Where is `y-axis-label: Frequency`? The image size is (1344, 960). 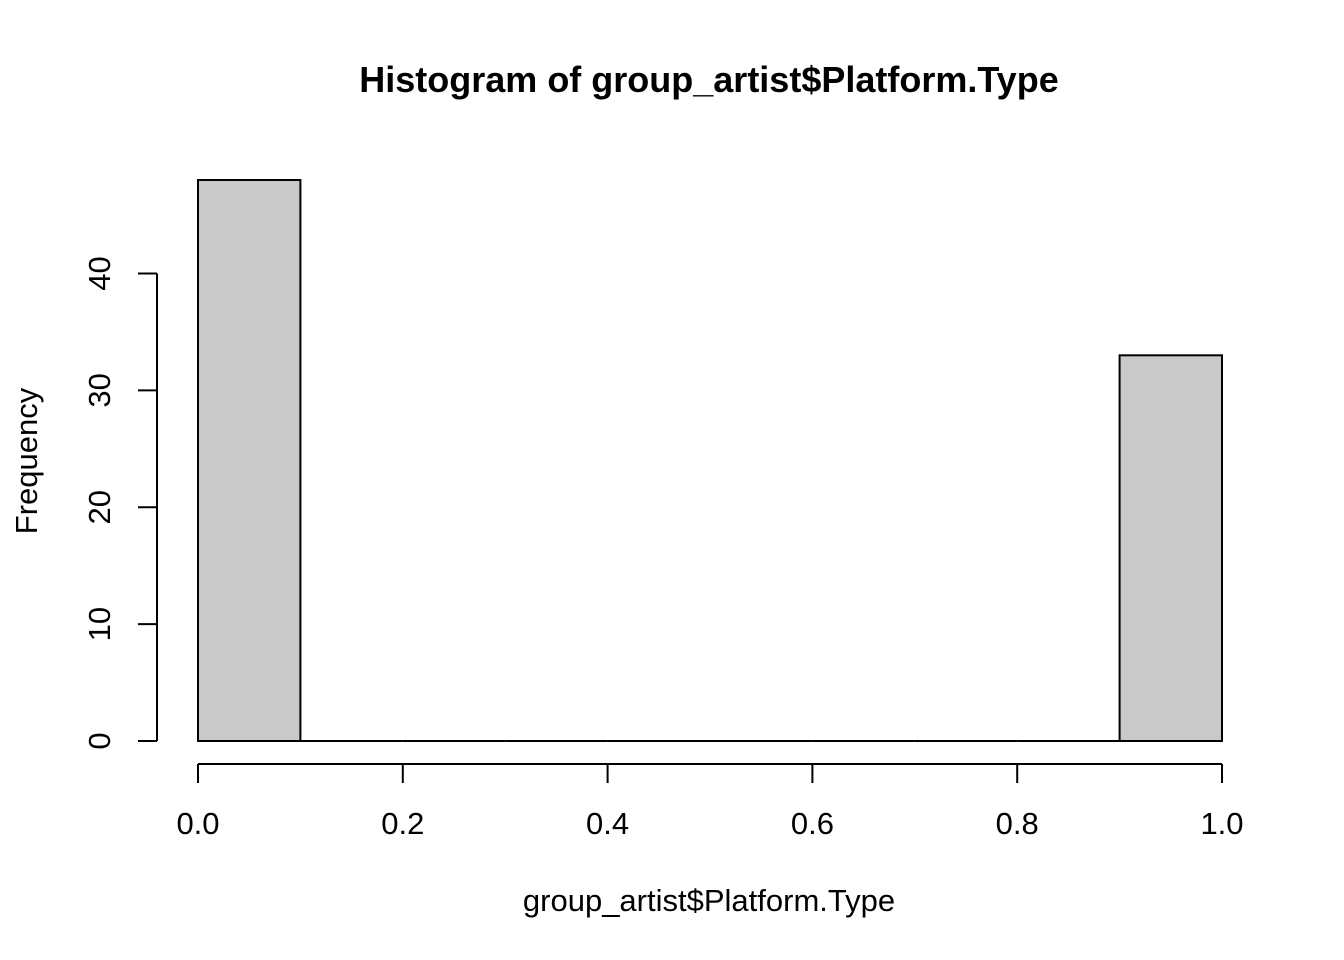
y-axis-label: Frequency is located at coordinates (26, 460).